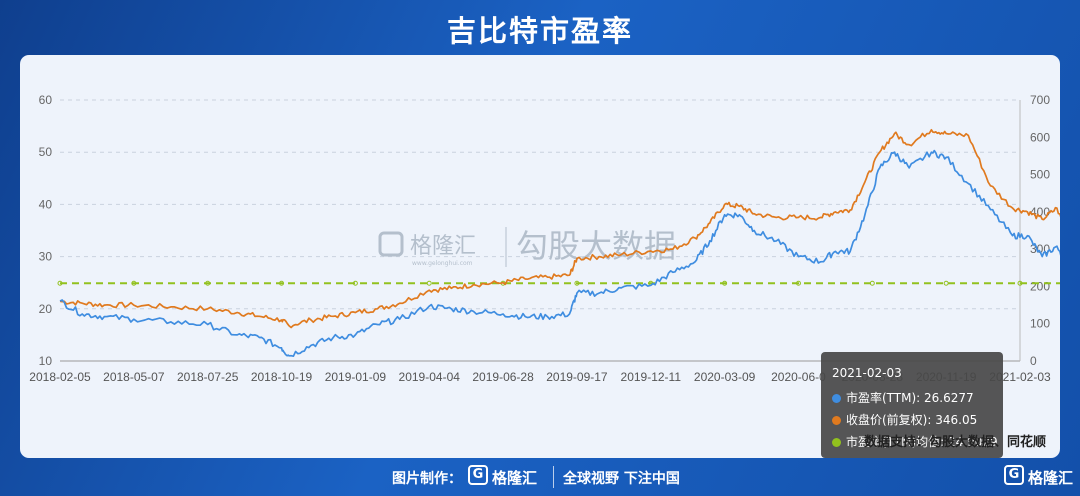 The height and width of the screenshot is (496, 1080). What do you see at coordinates (46, 100) in the screenshot?
I see `y-left-tick-label: 60` at bounding box center [46, 100].